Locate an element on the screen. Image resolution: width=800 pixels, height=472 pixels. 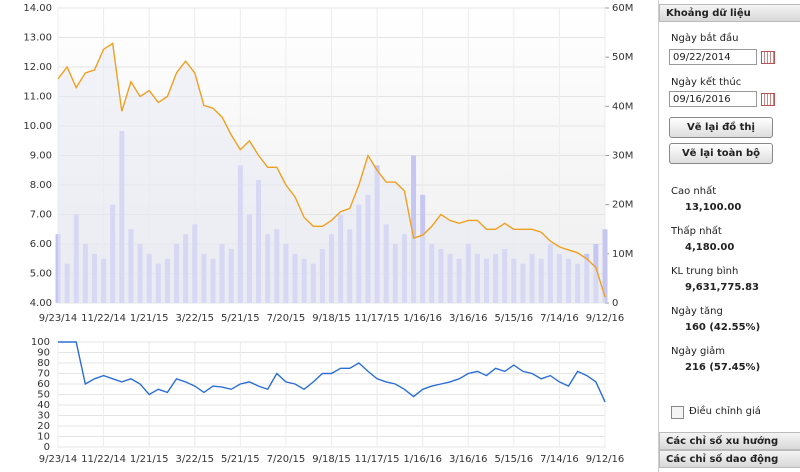
y-tick-label: 90 is located at coordinates (43, 353).